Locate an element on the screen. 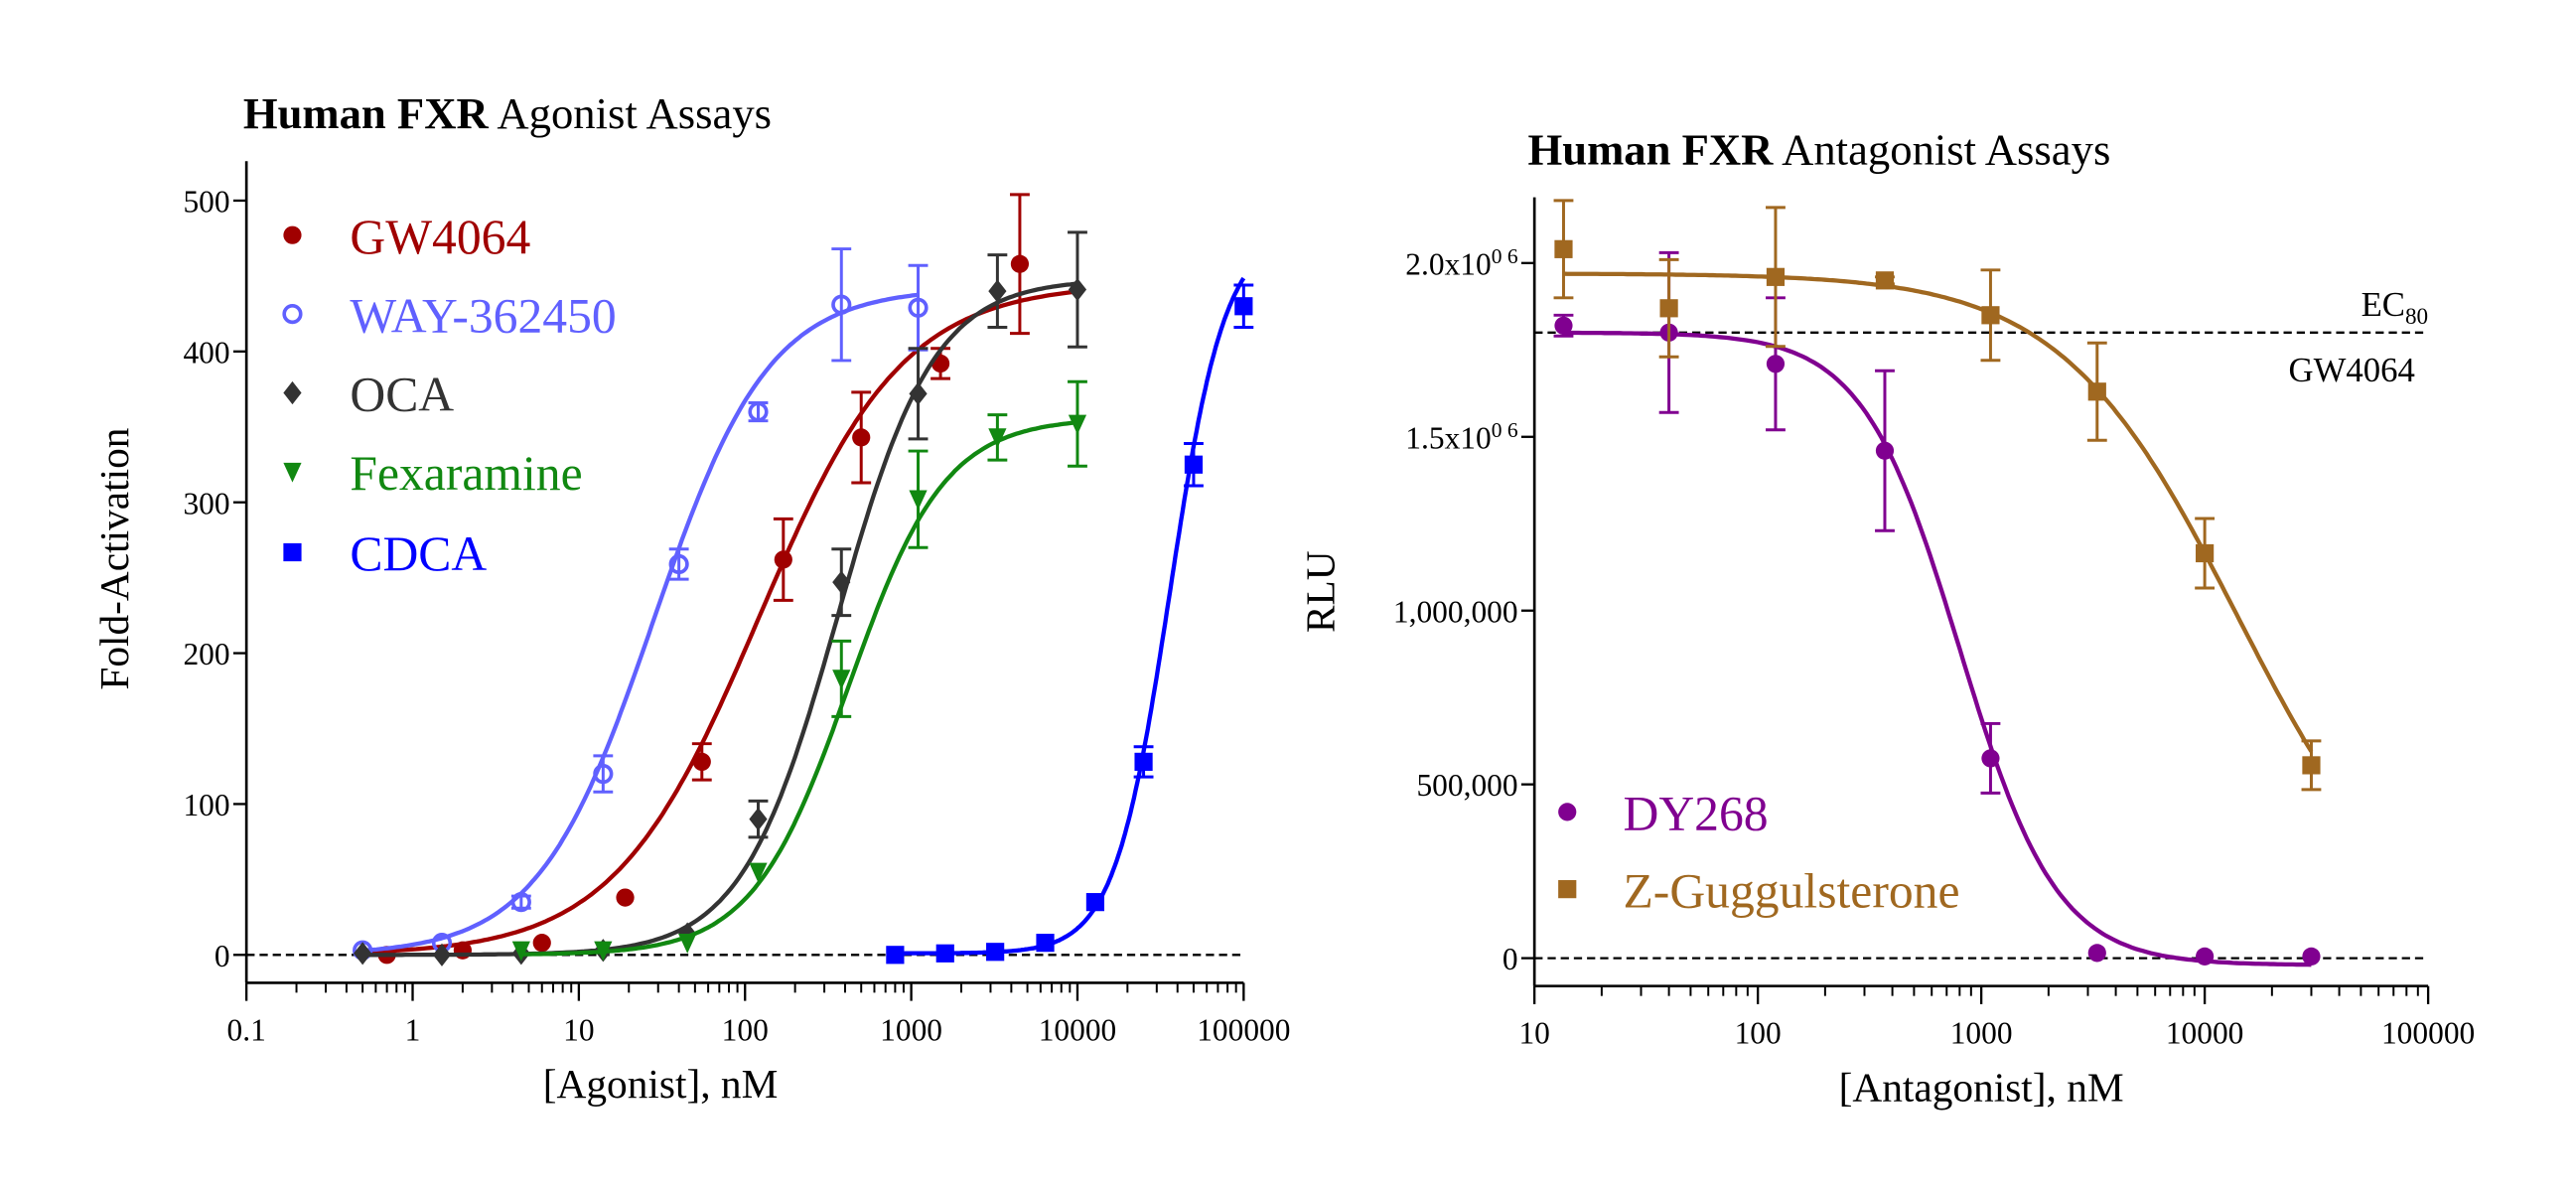 Image resolution: width=2576 pixels, height=1190 pixels. legend-label: OCA is located at coordinates (402, 395).